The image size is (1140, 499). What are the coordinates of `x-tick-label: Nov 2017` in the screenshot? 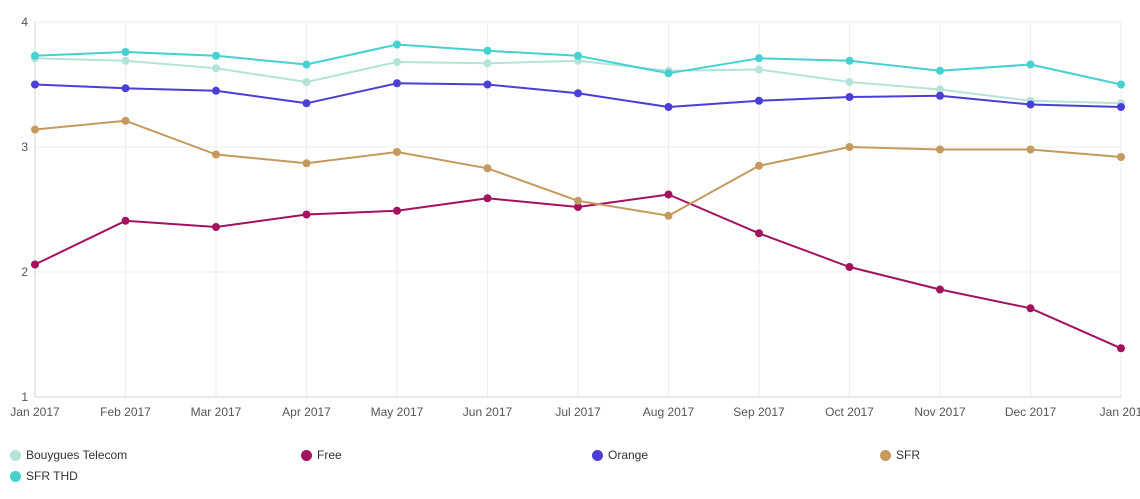 It's located at (940, 412).